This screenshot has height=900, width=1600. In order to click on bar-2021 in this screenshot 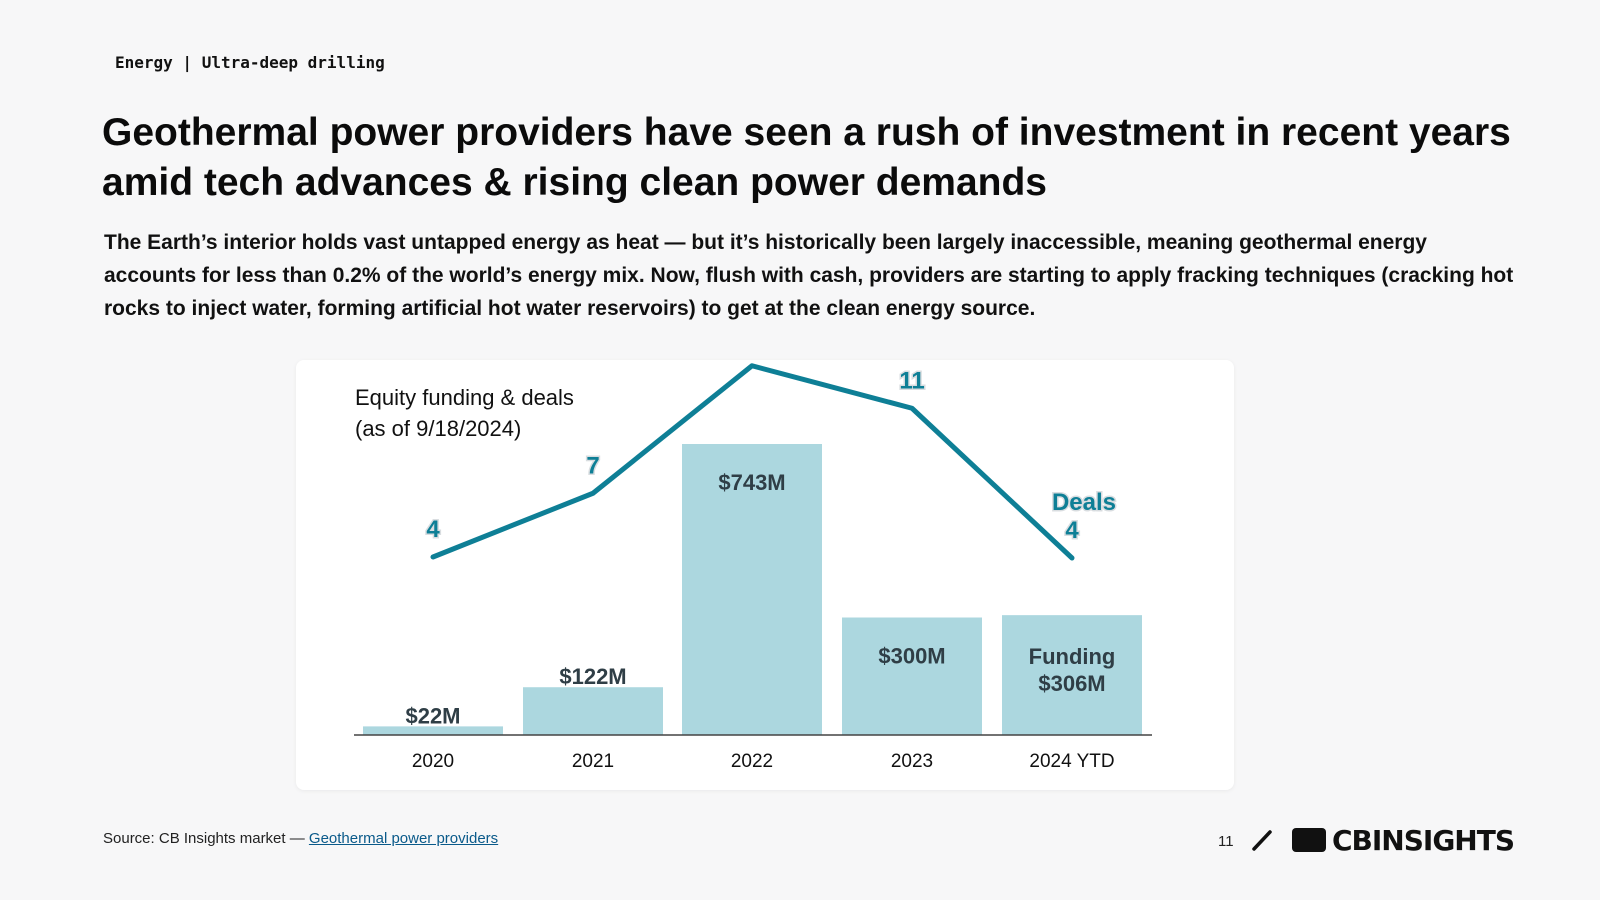, I will do `click(593, 711)`.